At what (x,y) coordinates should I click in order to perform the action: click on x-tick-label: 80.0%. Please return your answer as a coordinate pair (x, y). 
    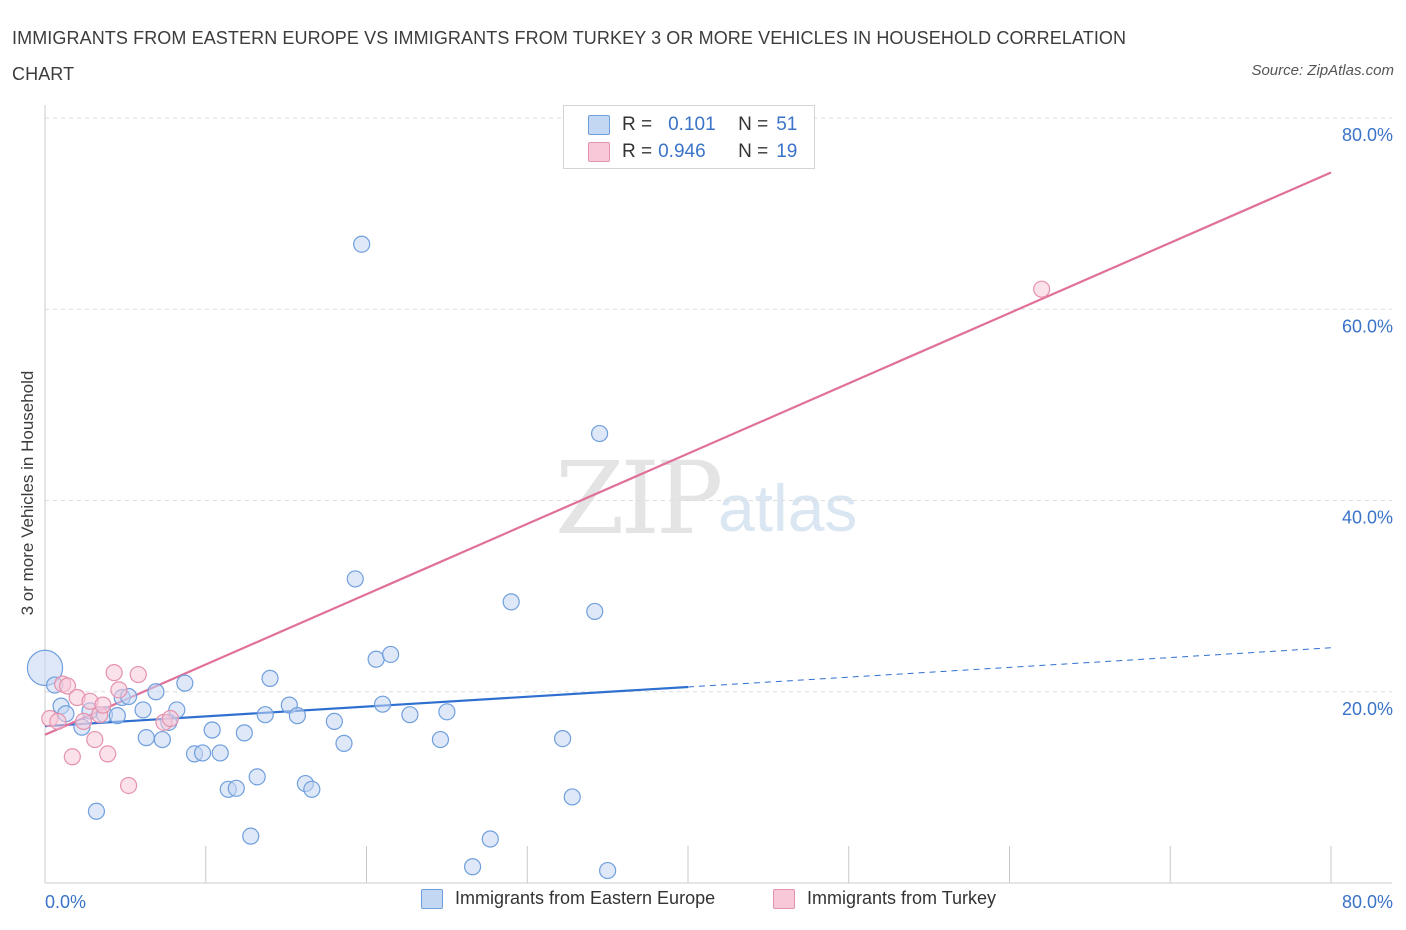
    Looking at the image, I should click on (1367, 902).